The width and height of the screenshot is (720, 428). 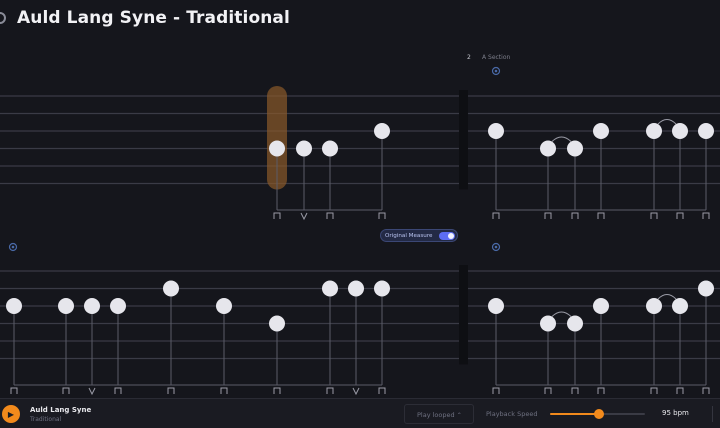 What do you see at coordinates (436, 415) in the screenshot?
I see `play-looped-label: Play looped` at bounding box center [436, 415].